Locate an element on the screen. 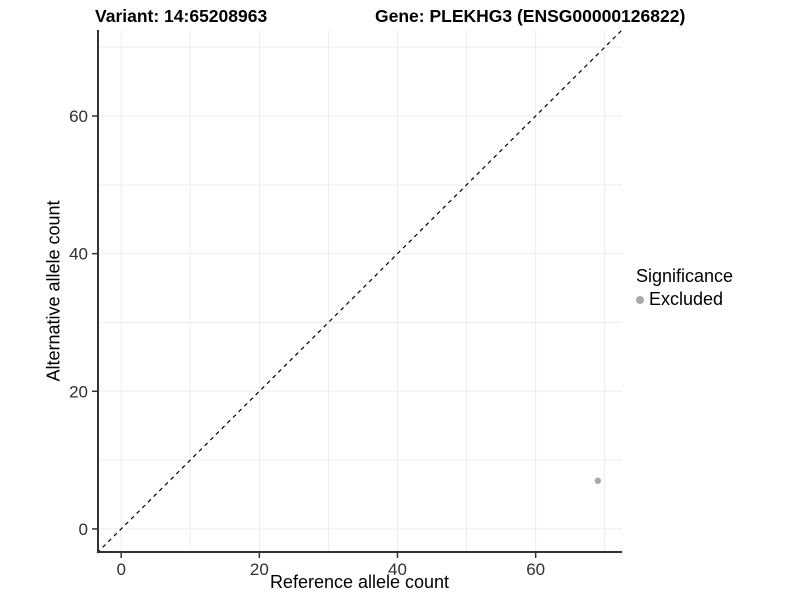 This screenshot has height=600, width=800. y-tick-label: 0 is located at coordinates (83, 529).